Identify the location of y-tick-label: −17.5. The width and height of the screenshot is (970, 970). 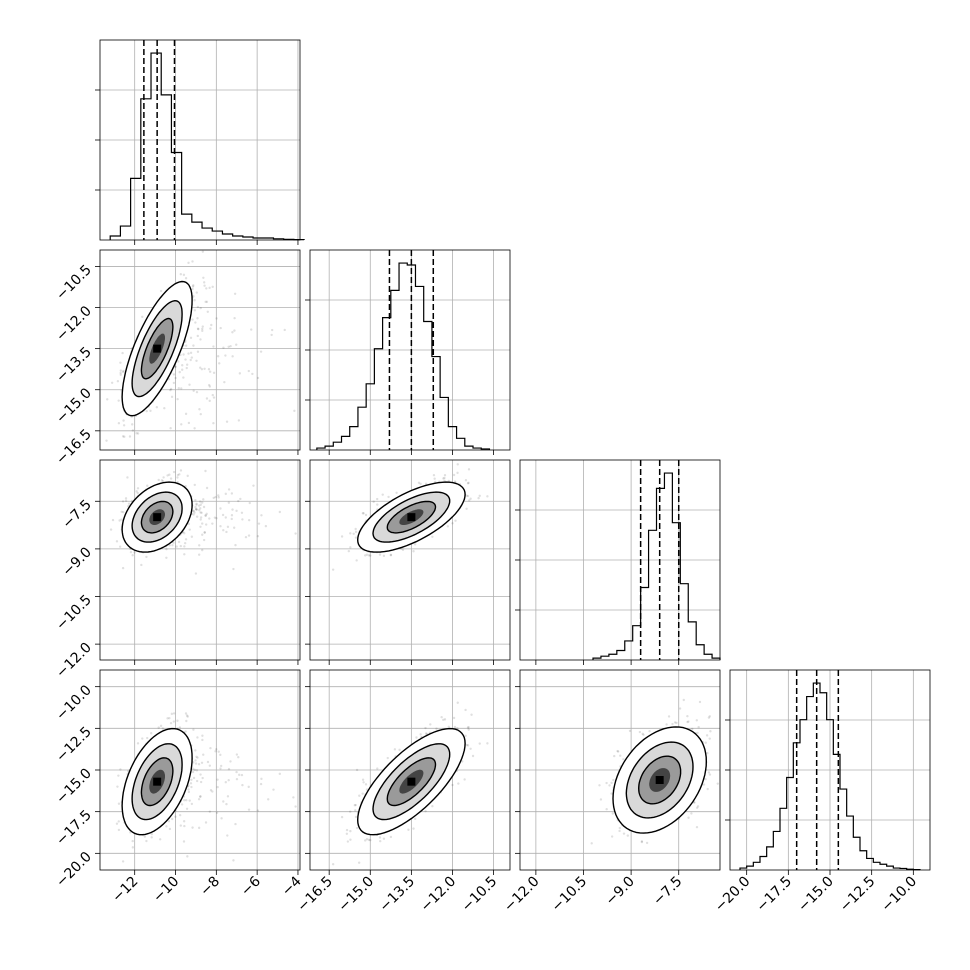
(74, 828).